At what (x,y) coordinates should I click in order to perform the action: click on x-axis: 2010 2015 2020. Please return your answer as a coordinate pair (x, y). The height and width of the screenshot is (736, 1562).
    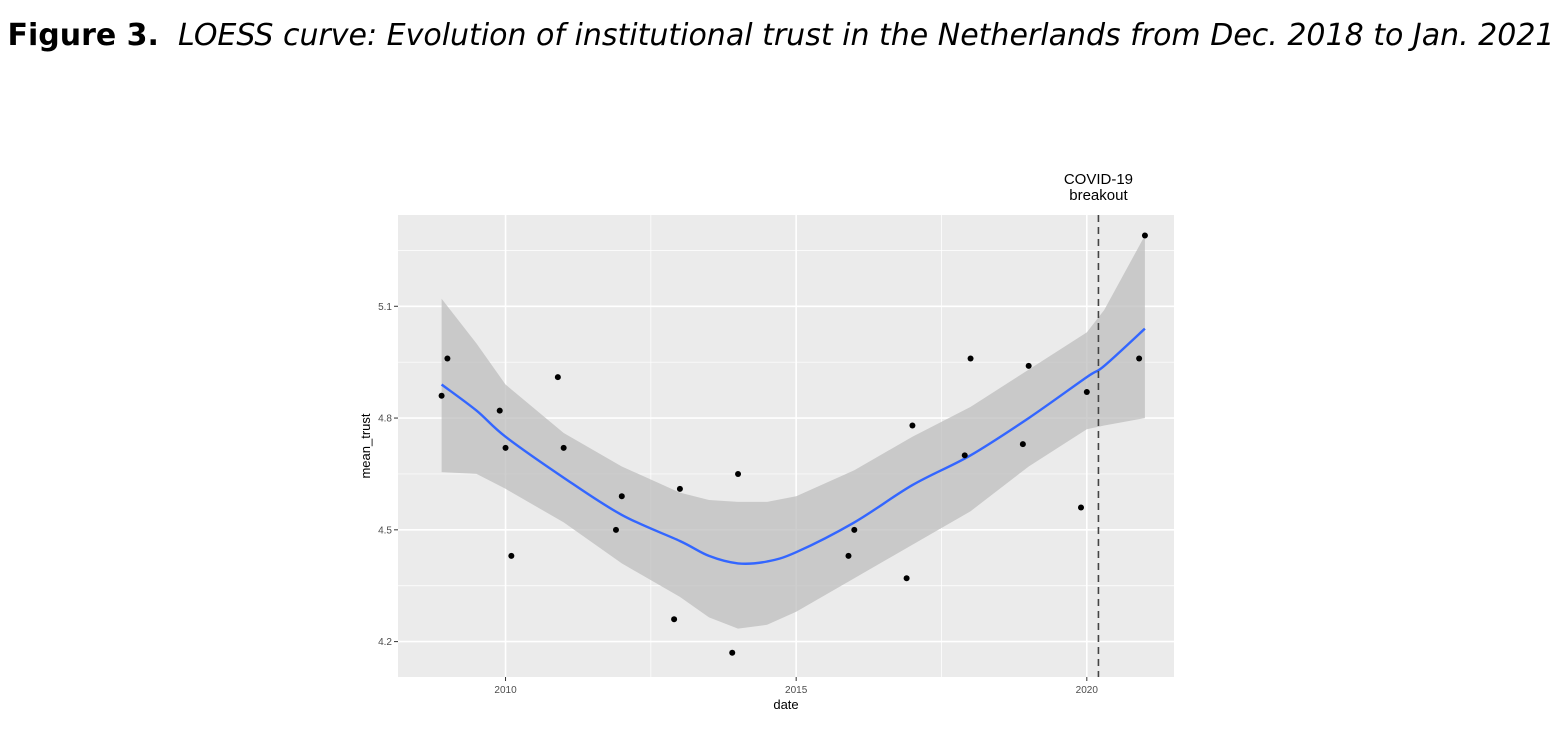
    Looking at the image, I should click on (796, 686).